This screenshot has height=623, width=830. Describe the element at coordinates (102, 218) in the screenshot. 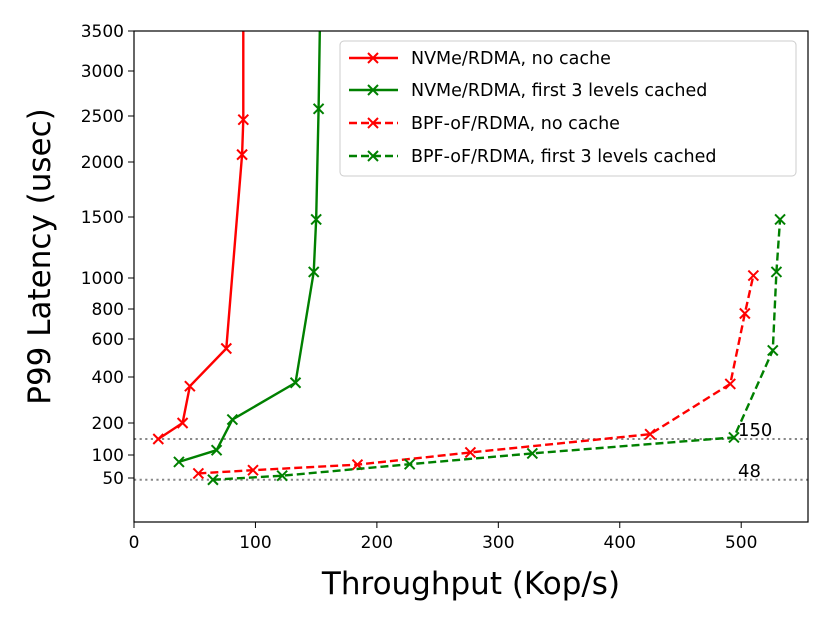

I see `y-tick-label: 1500` at that location.